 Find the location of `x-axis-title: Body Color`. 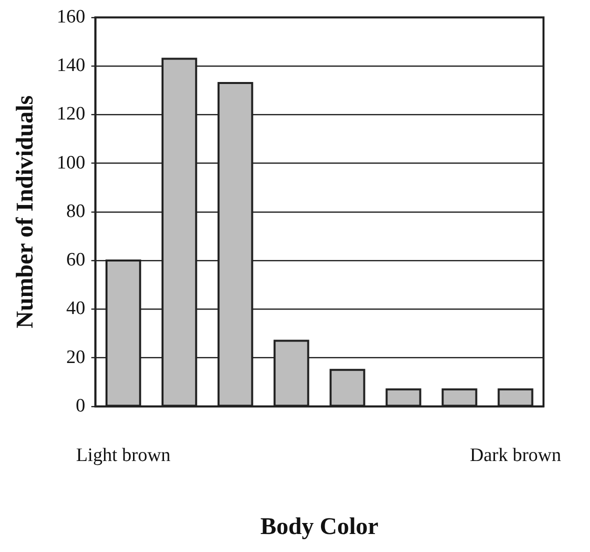

x-axis-title: Body Color is located at coordinates (319, 527).